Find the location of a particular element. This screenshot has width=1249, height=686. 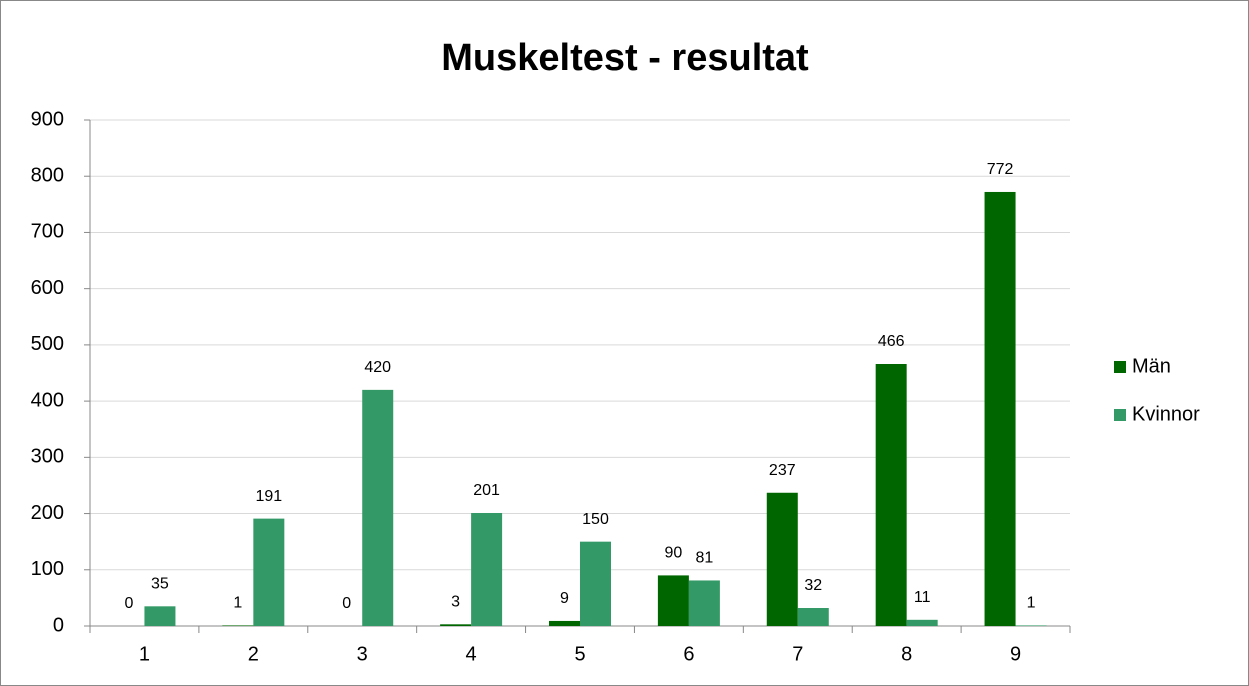

y-tick-label: 300 is located at coordinates (47, 457).